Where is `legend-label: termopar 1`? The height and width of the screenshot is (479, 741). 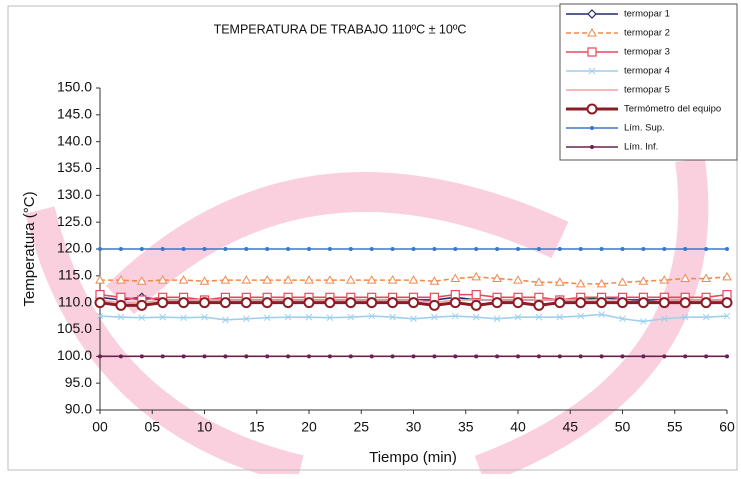
legend-label: termopar 1 is located at coordinates (647, 14).